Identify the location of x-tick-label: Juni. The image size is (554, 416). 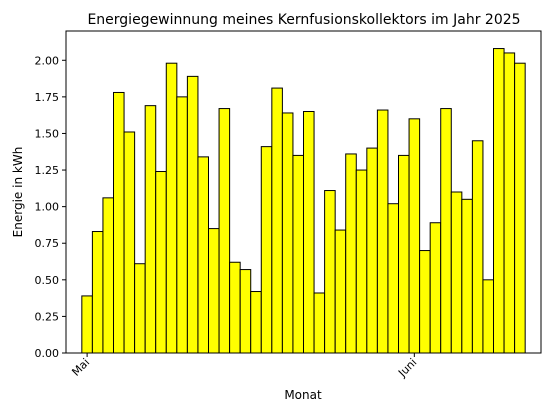
(407, 368).